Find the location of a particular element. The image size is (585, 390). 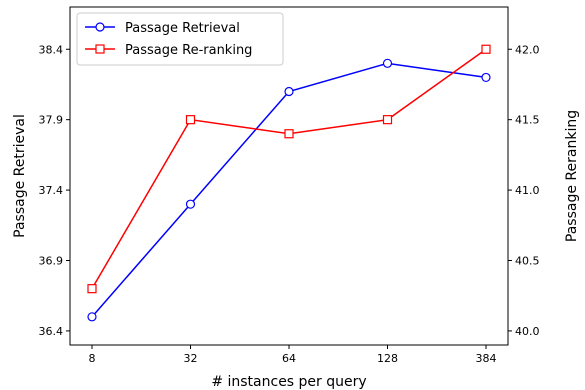

legend-box is located at coordinates (180, 39).